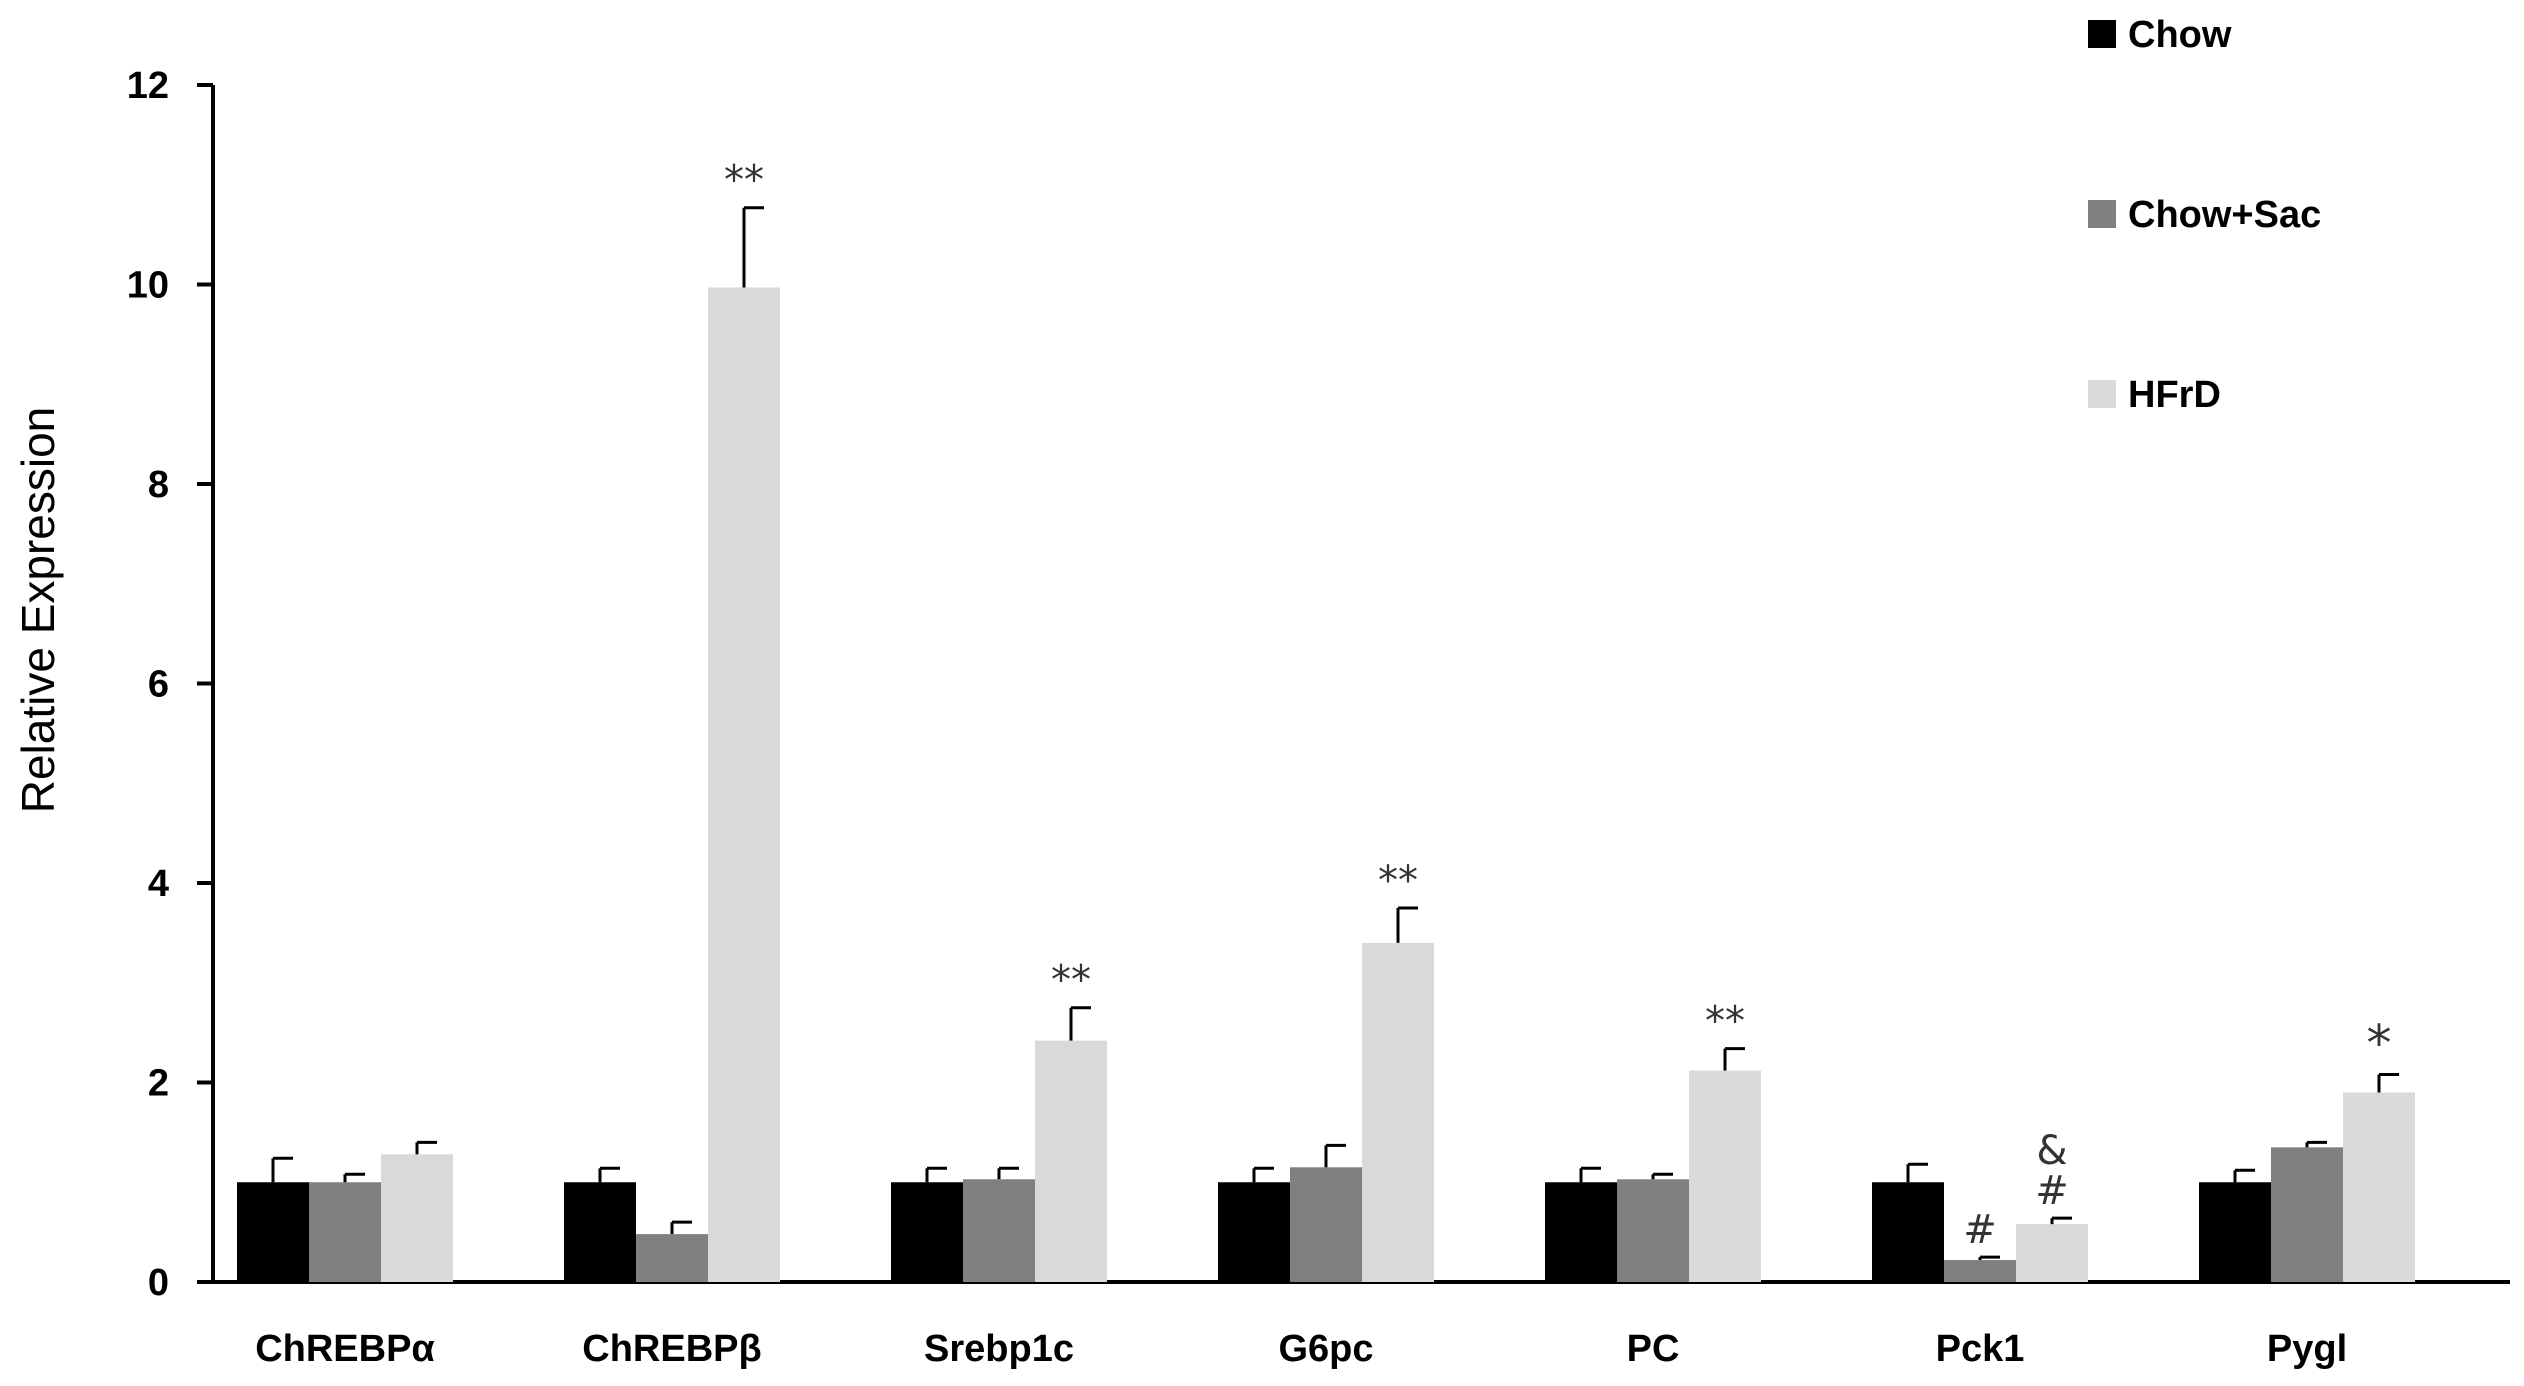  I want to click on x-tick-label: Pck1, so click(1980, 1349).